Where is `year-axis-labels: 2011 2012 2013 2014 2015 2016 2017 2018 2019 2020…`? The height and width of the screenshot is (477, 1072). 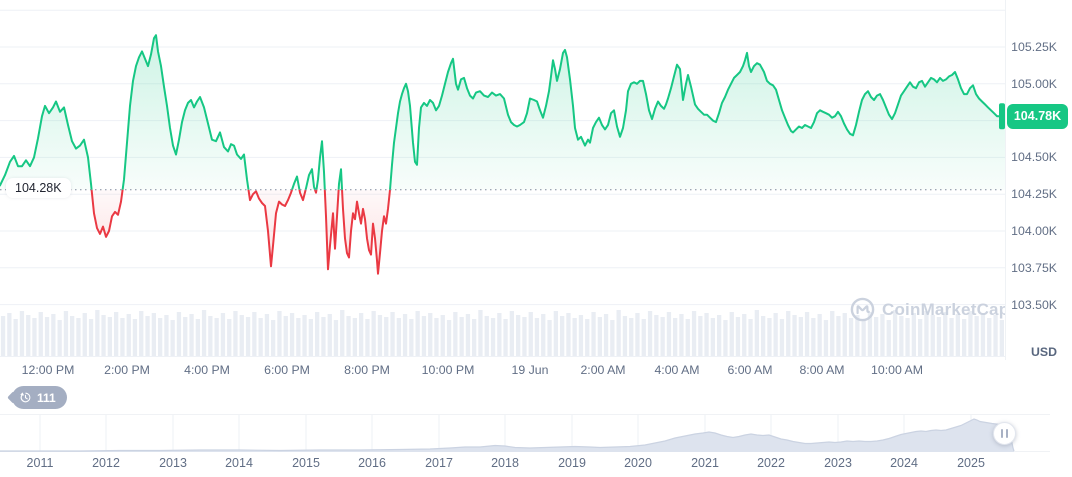
year-axis-labels: 2011 2012 2013 2014 2015 2016 2017 2018 2019 2020… is located at coordinates (525, 464).